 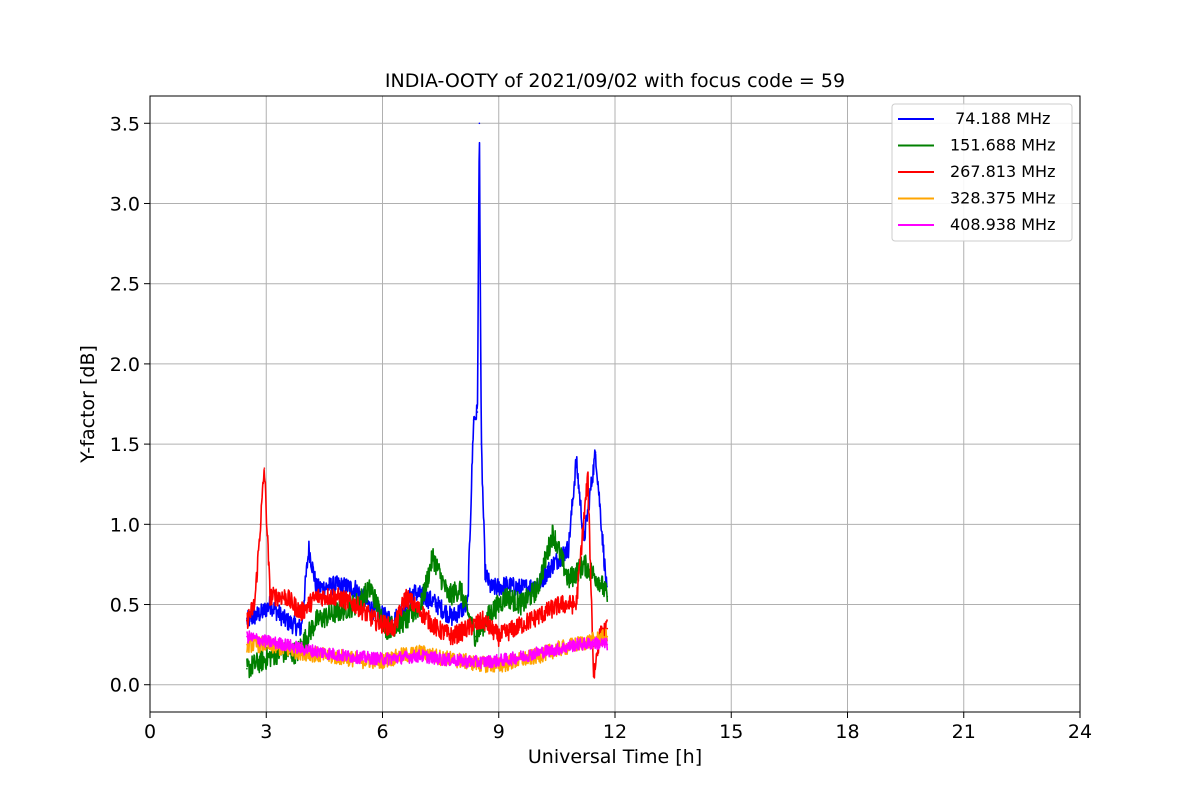 I want to click on legend-label: 408.938 MHz, so click(x=1002, y=224).